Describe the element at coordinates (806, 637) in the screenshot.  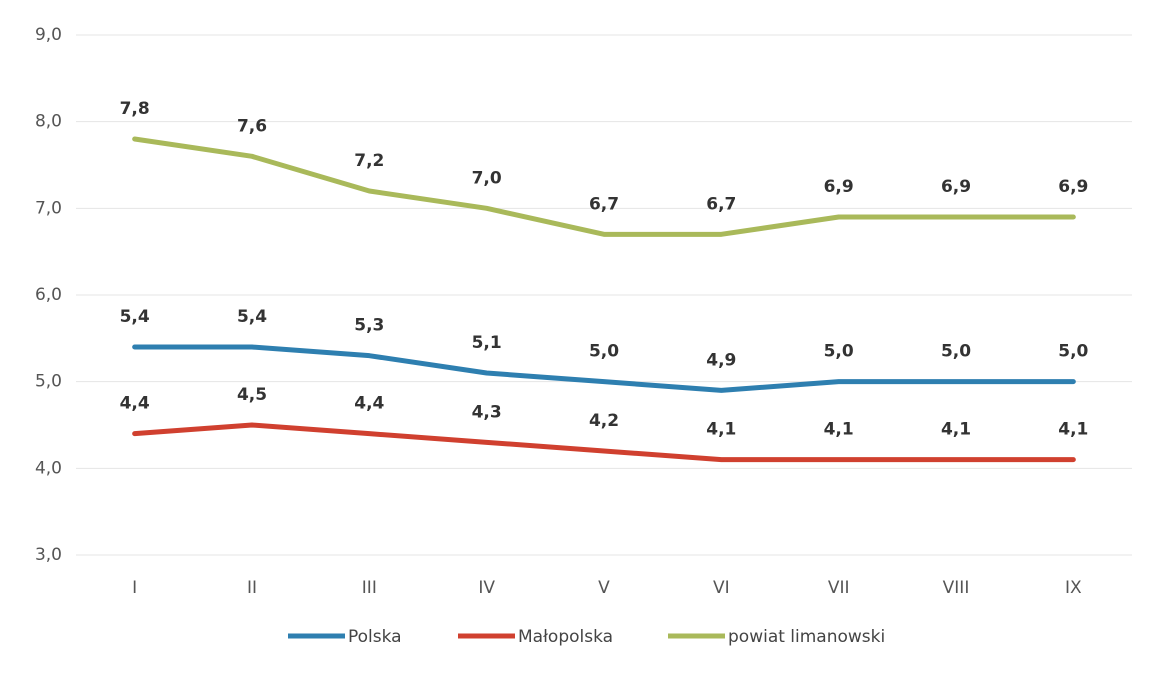
I see `legend-label: powiat limanowski` at that location.